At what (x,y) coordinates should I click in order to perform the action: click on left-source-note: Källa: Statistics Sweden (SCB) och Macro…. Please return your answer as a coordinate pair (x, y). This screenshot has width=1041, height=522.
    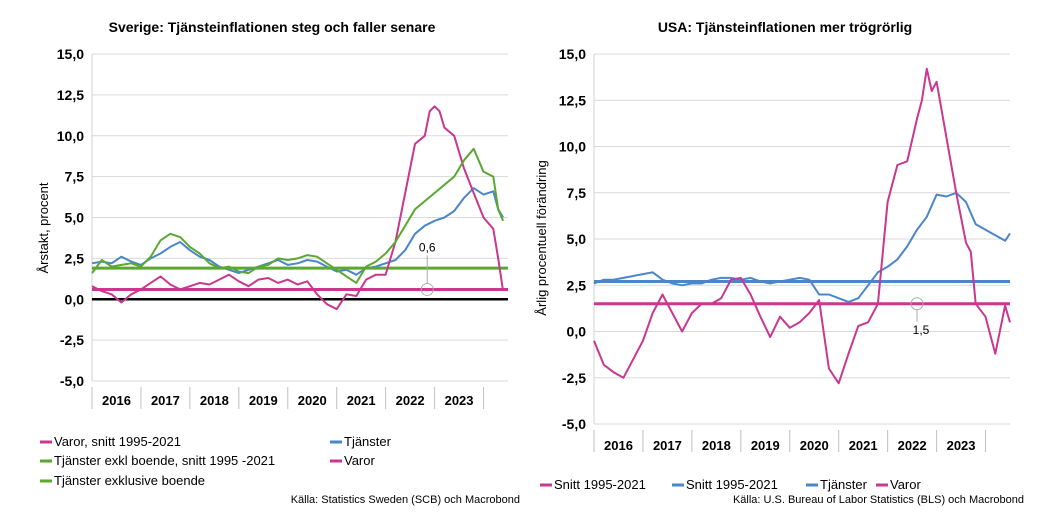
    Looking at the image, I should click on (405, 500).